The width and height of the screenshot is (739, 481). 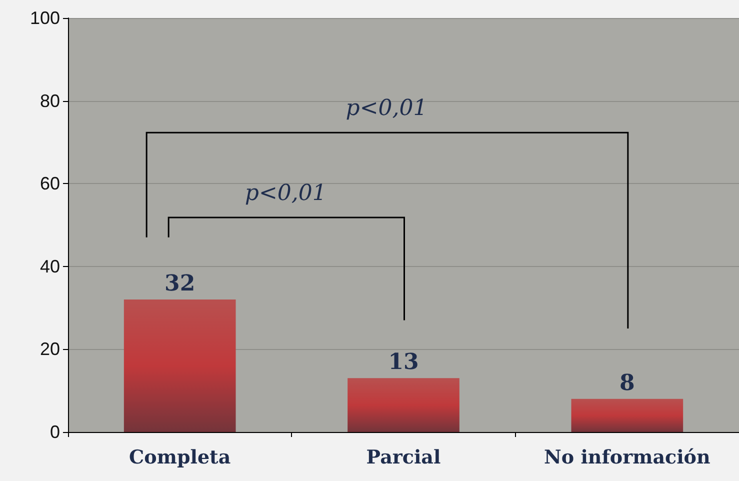 What do you see at coordinates (55, 432) in the screenshot?
I see `y-tick-label: 0` at bounding box center [55, 432].